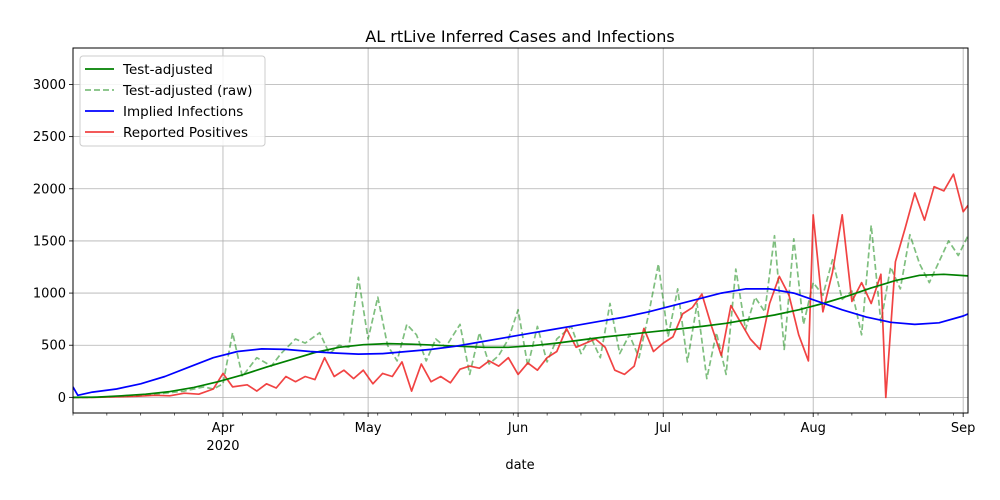  I want to click on y-tick-label: 3000, so click(49, 85).